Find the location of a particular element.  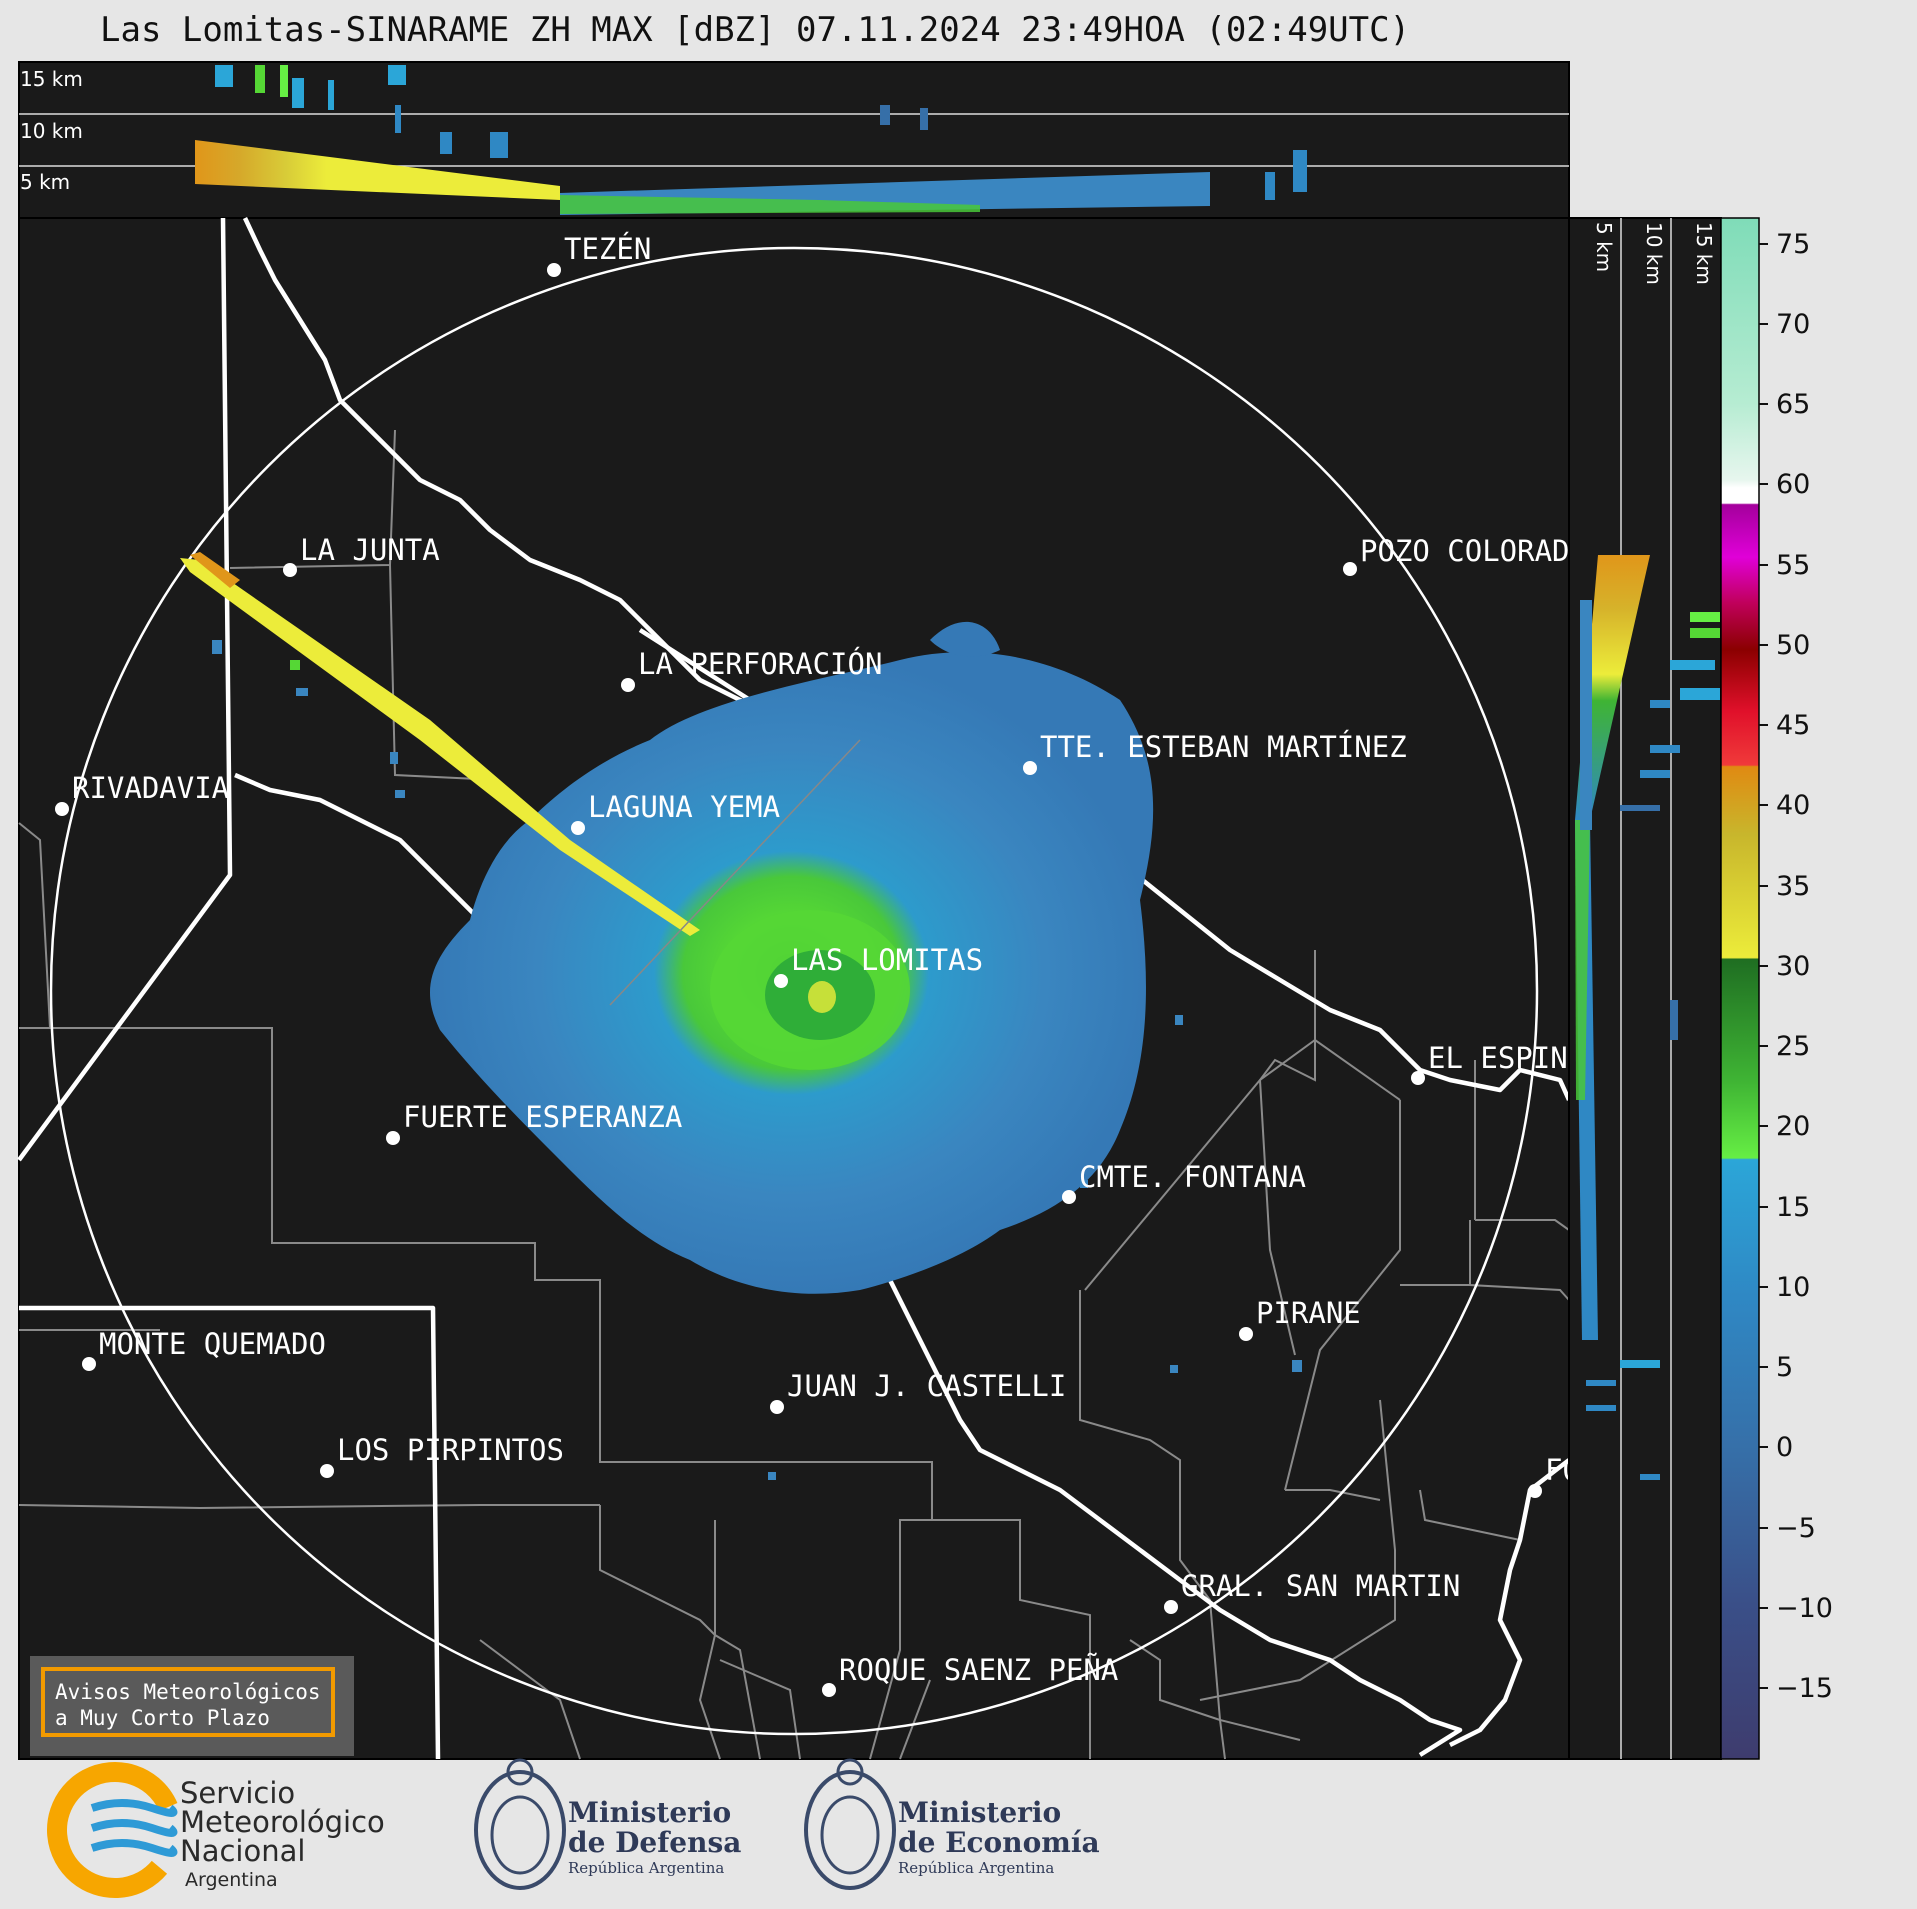

economia-logo-line: de Economía is located at coordinates (999, 1842).